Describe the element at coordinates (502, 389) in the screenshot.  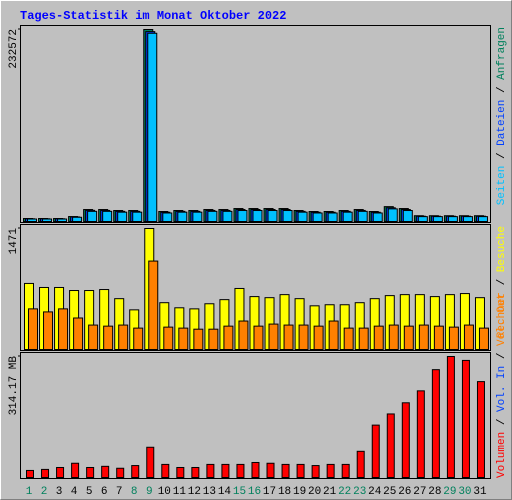
I see `legend-entry: Vol. In` at that location.